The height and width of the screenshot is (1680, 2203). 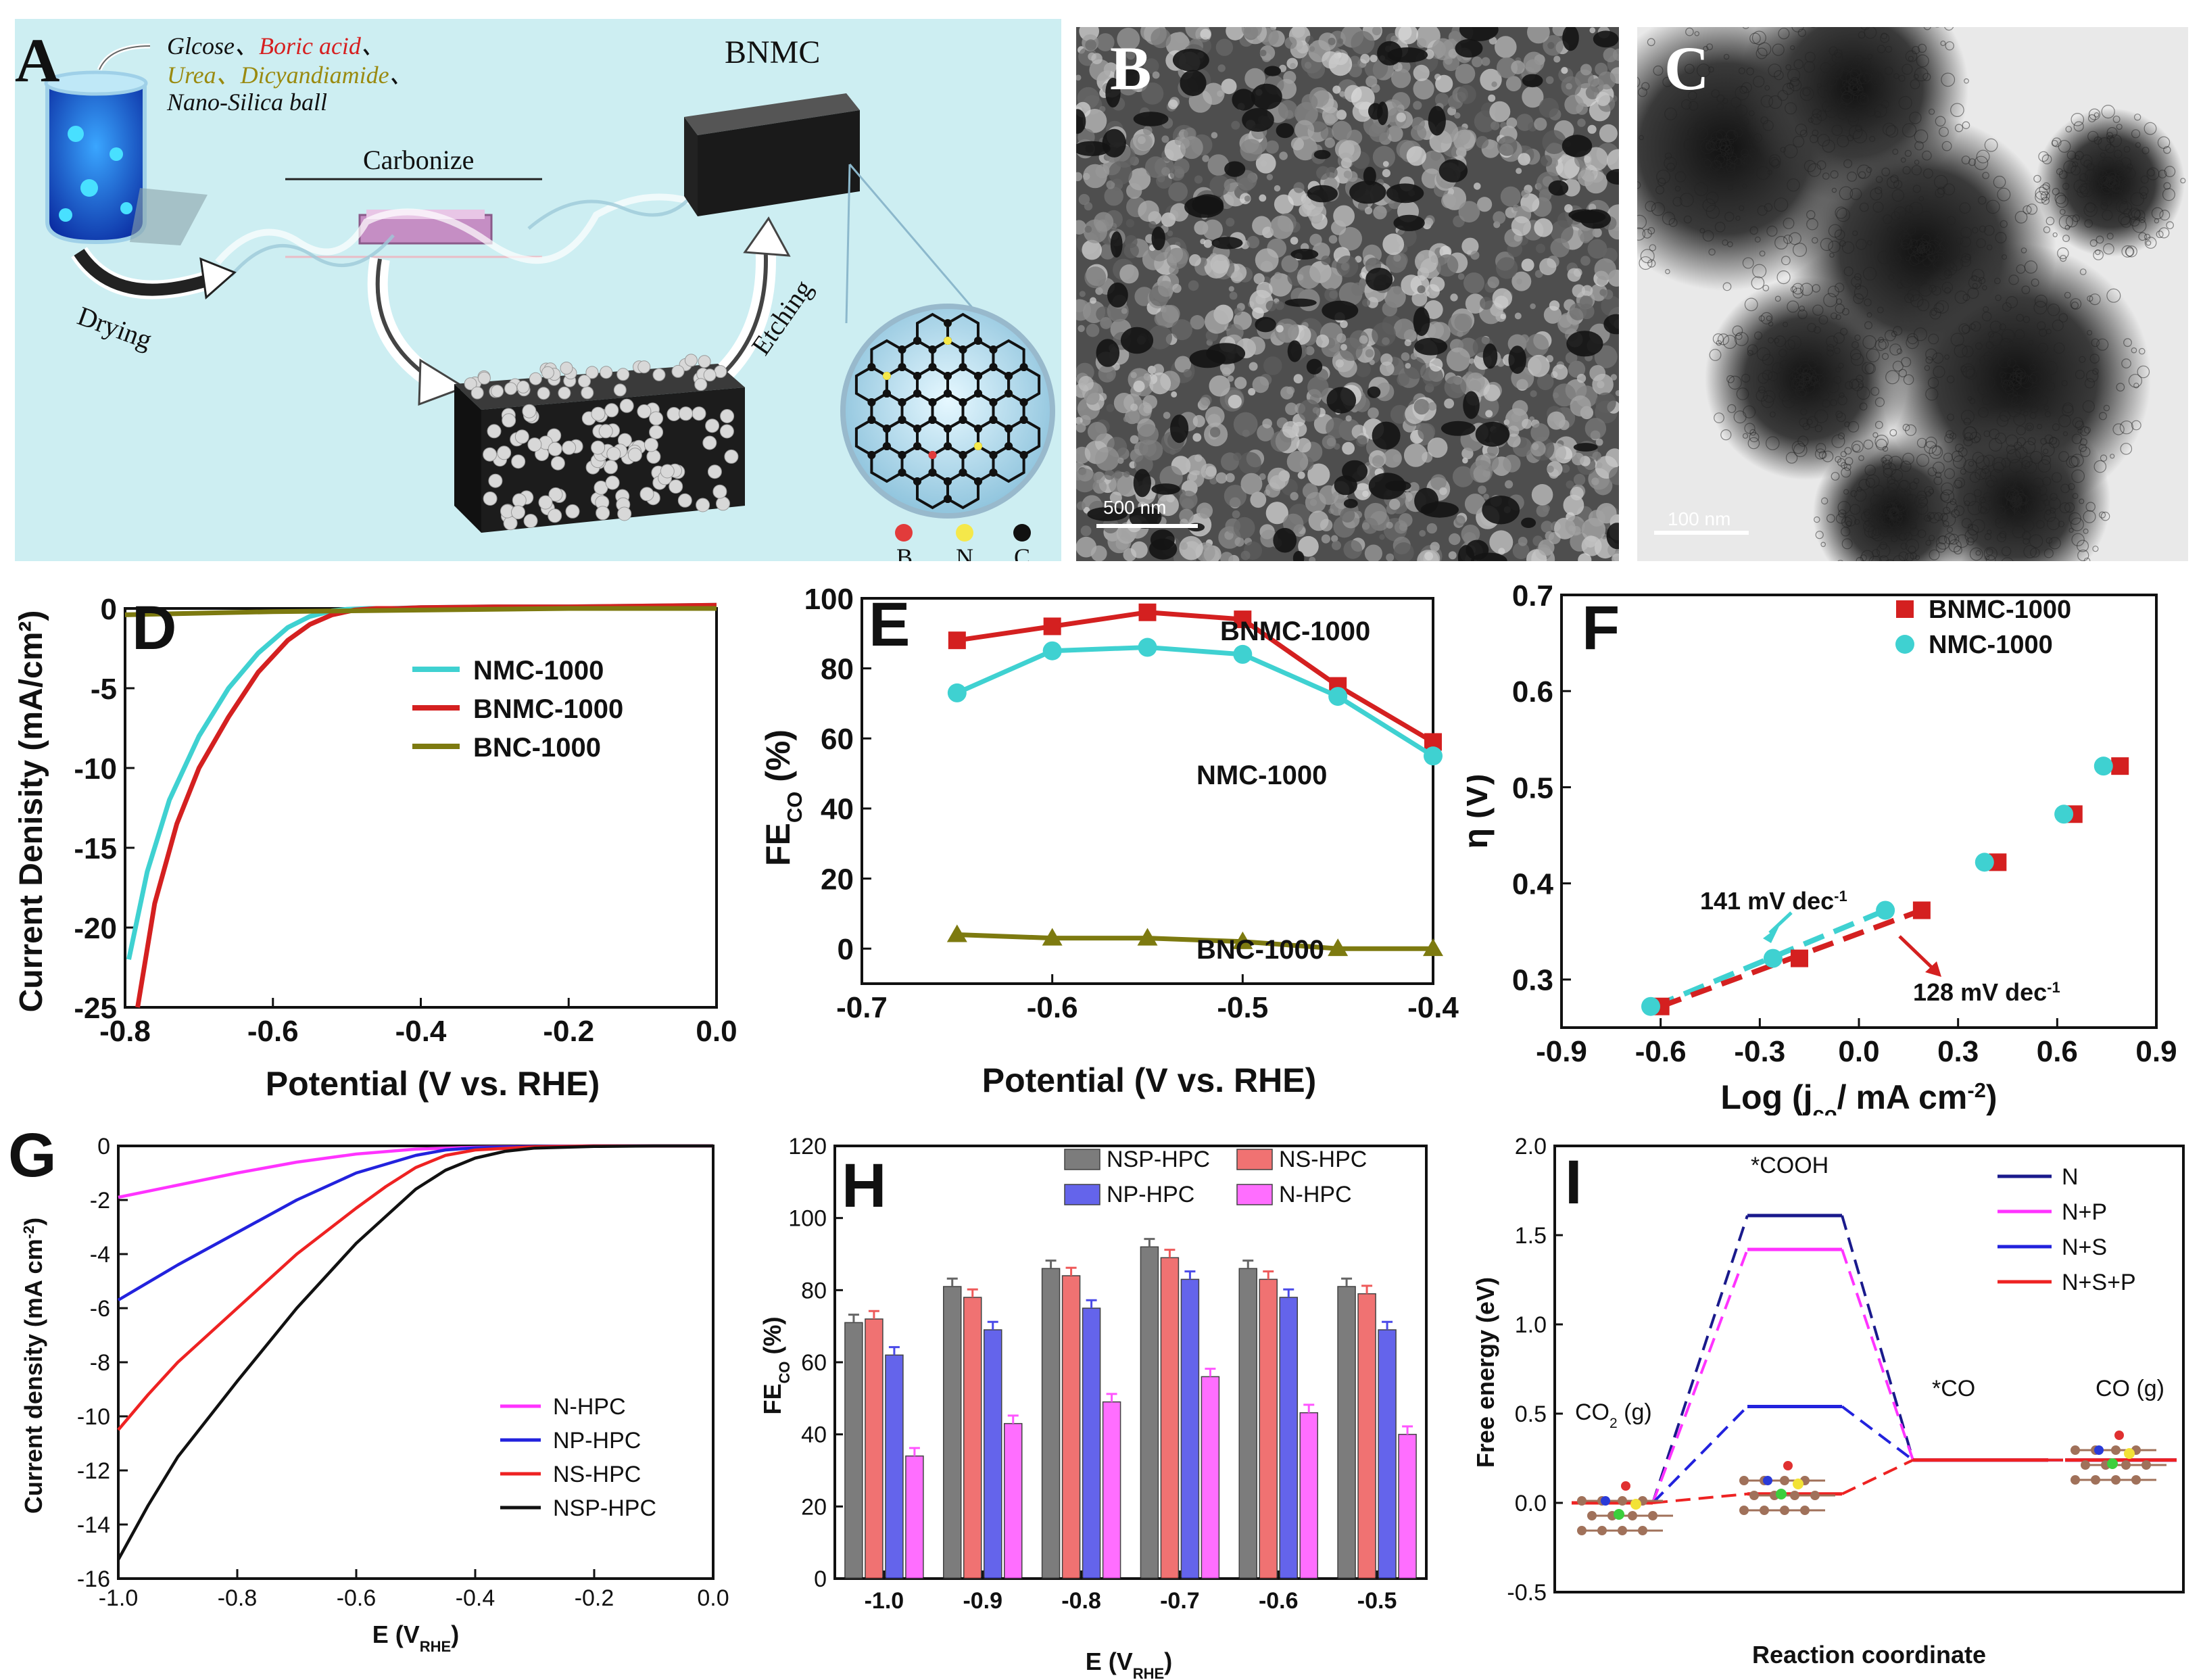 I want to click on i-state-cooh: *COOH, so click(x=1790, y=1165).